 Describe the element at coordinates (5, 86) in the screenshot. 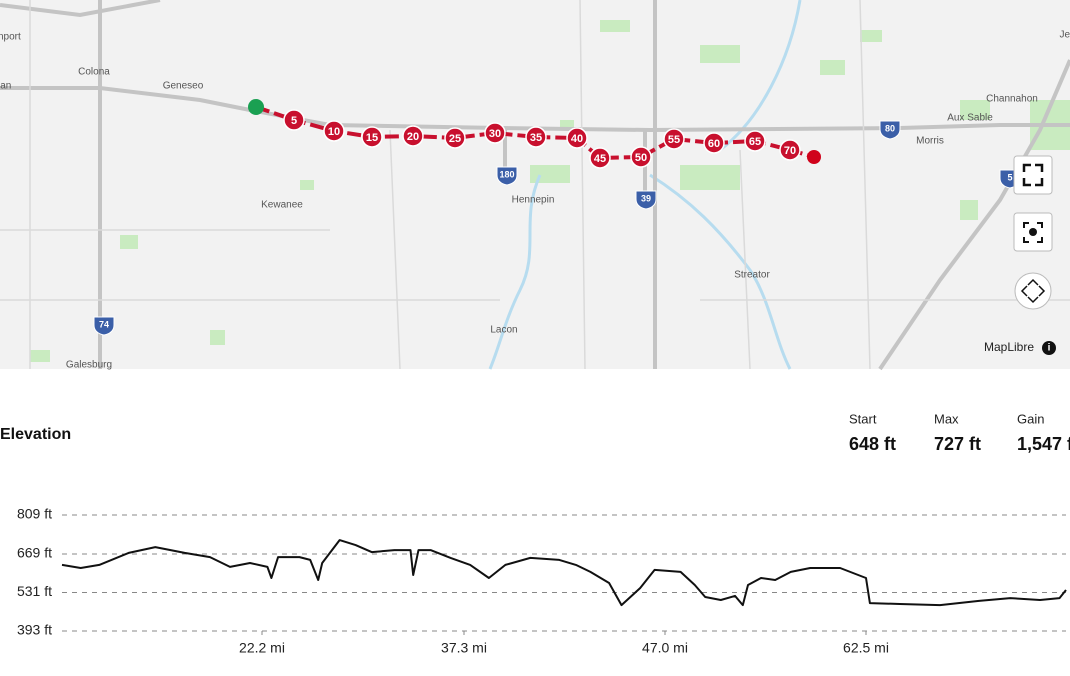

I see `place-label: lan` at that location.